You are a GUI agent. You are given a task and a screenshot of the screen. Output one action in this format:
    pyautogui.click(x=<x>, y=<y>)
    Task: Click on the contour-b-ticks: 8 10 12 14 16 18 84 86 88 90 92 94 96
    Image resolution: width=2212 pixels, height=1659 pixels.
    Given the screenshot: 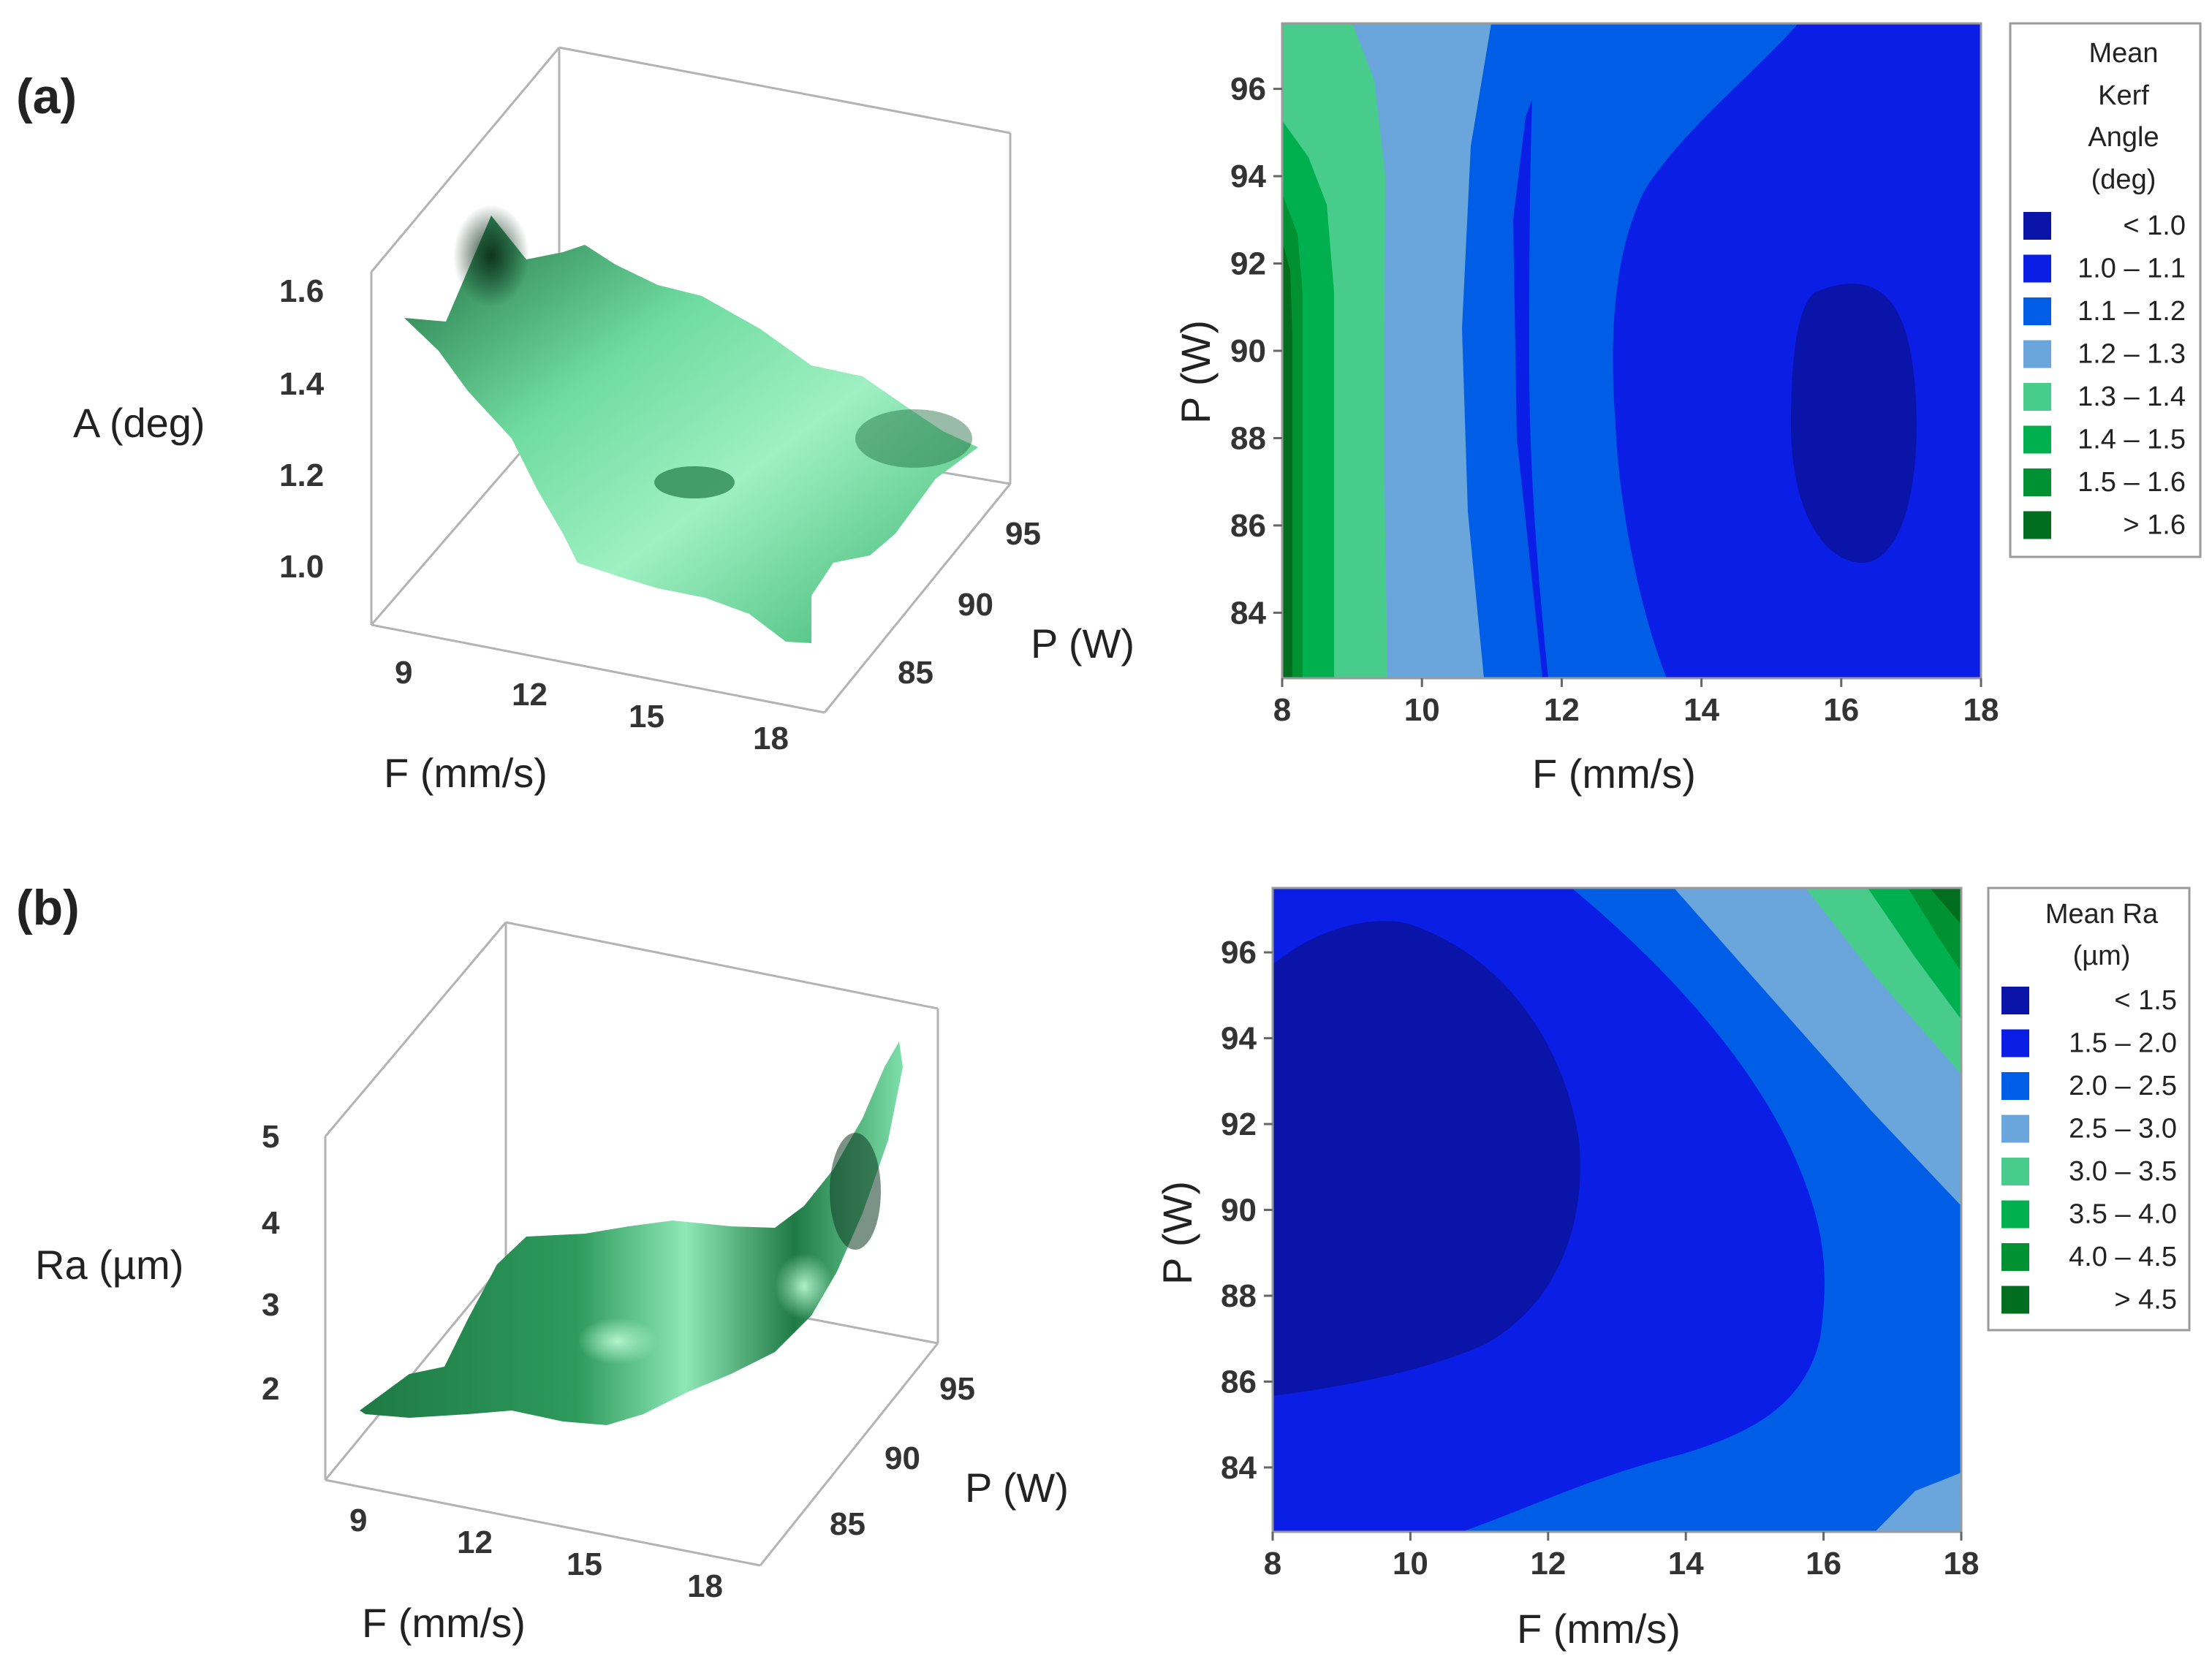 What is the action you would take?
    pyautogui.click(x=1600, y=1258)
    